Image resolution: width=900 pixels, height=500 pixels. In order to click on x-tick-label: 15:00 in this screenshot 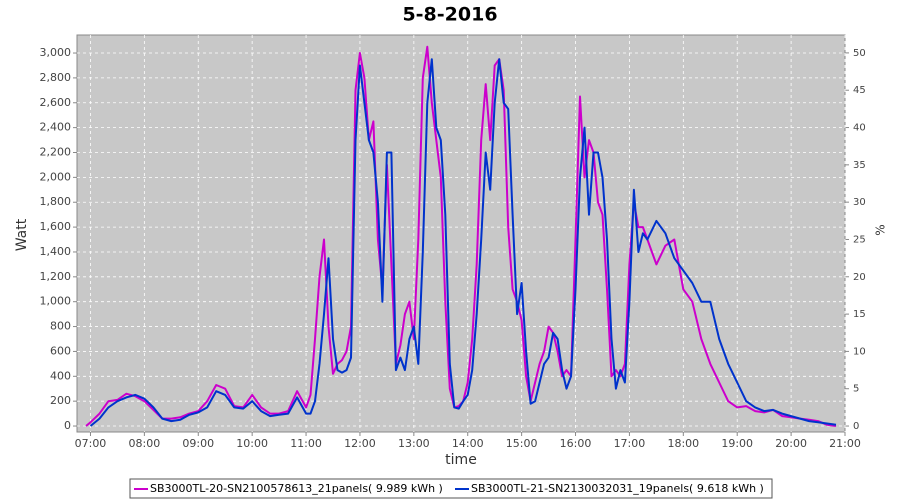, I will do `click(522, 443)`.